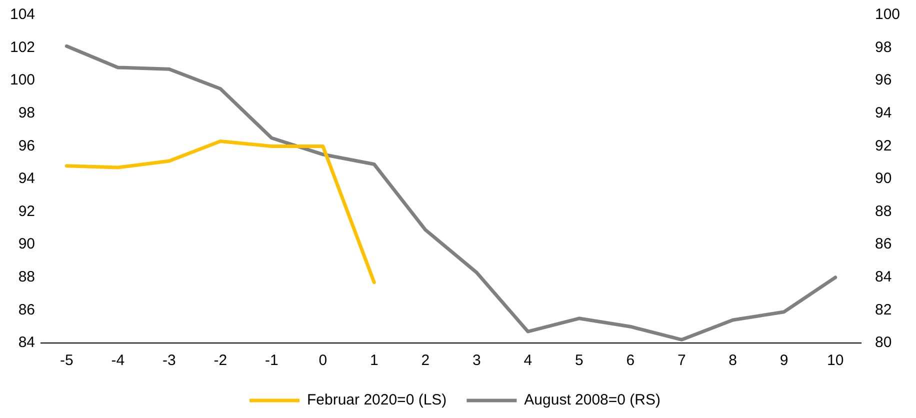  What do you see at coordinates (271, 361) in the screenshot?
I see `x-tick-label: -1` at bounding box center [271, 361].